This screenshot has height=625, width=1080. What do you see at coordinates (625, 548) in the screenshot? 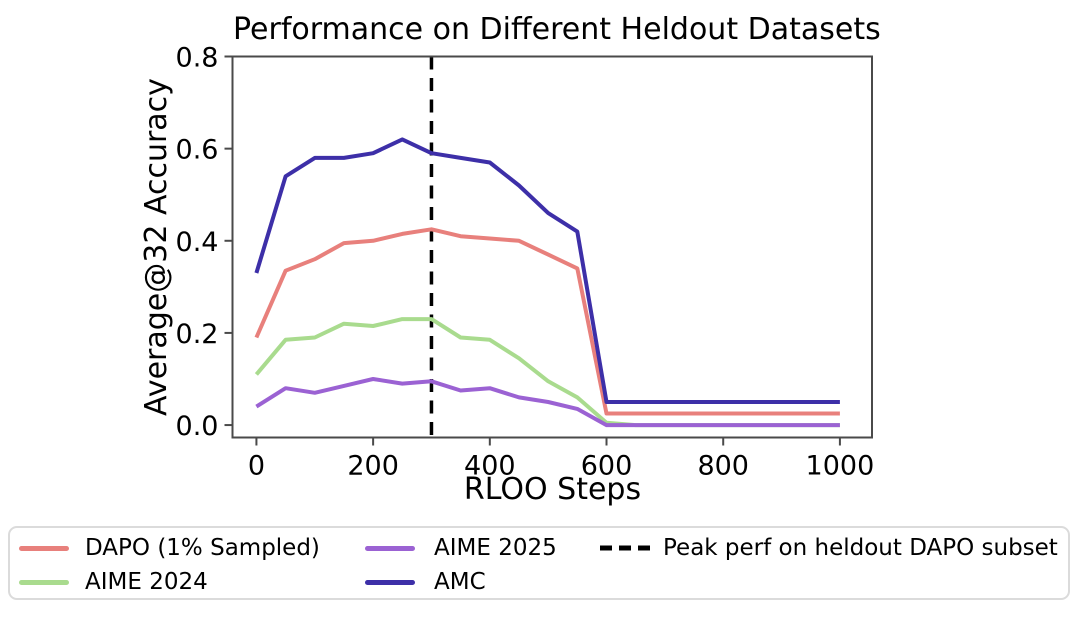
I see `dashed-line-icon` at bounding box center [625, 548].